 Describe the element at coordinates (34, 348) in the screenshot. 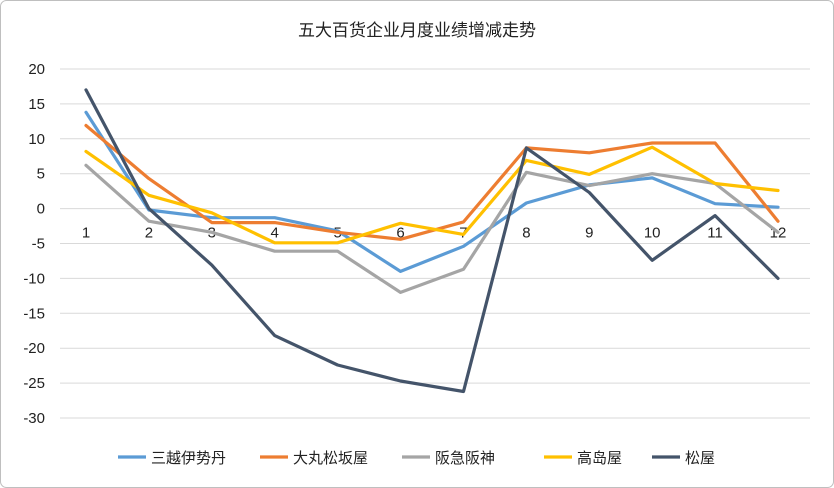

I see `y-tick-label: -20` at that location.